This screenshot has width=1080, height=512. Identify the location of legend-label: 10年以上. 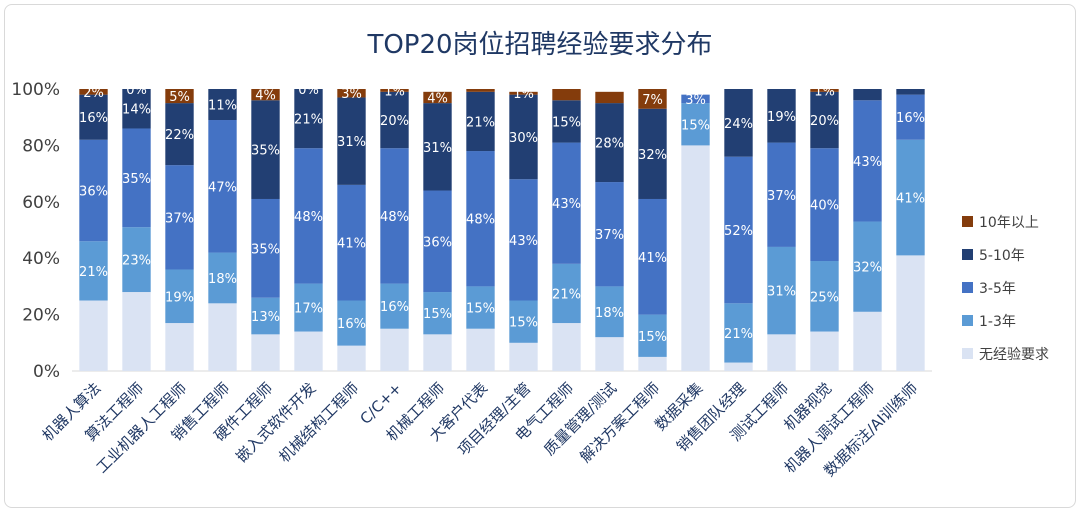
(1009, 223).